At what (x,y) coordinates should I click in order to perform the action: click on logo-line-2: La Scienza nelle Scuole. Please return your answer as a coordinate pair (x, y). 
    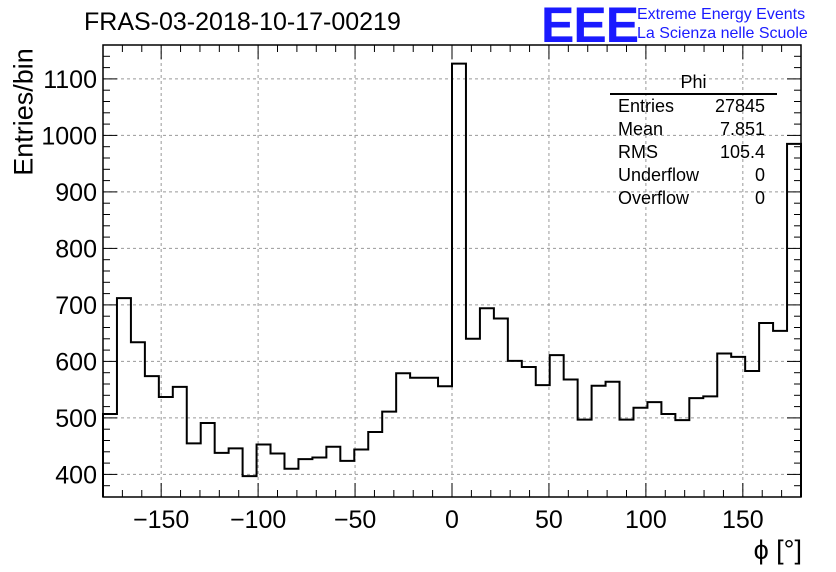
    Looking at the image, I should click on (722, 33).